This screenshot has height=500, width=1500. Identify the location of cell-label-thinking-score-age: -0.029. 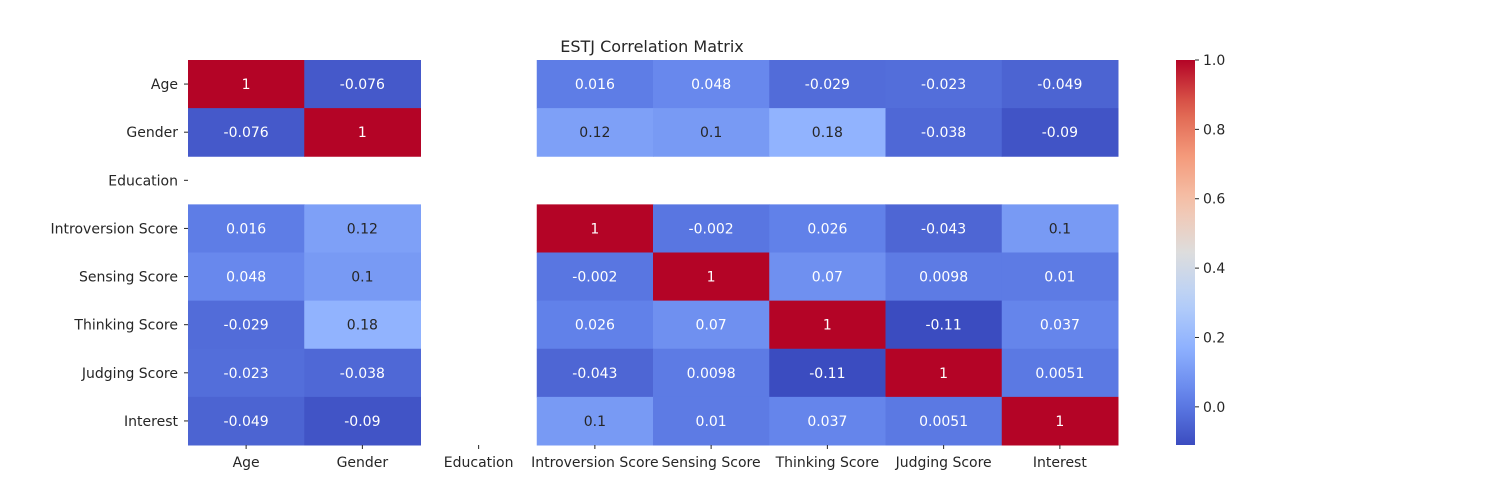
(246, 326).